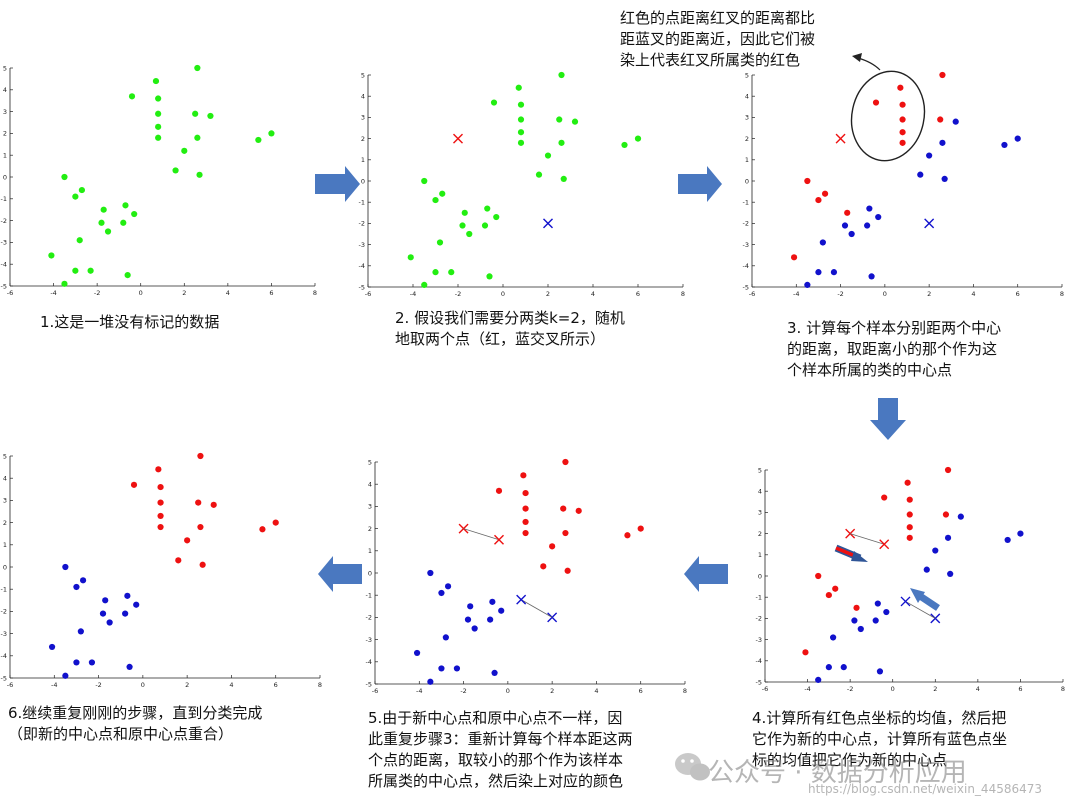  I want to click on y-tick-label: -3, so click(369, 640).